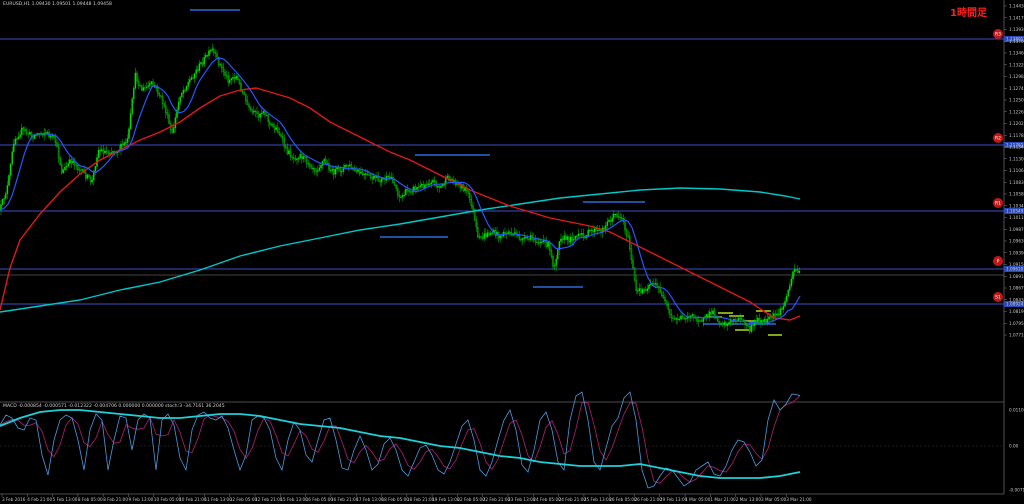 This screenshot has height=504, width=1024. I want to click on price-axis-label: 1.08670, so click(1016, 288).